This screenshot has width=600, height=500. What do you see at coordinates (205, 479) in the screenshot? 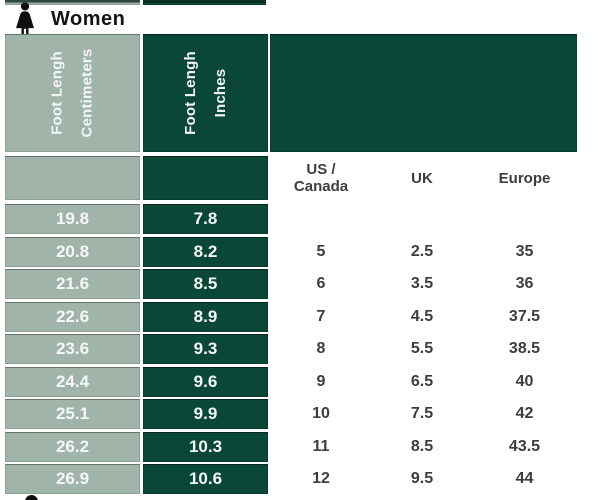
I see `cell-inches: 10.6` at bounding box center [205, 479].